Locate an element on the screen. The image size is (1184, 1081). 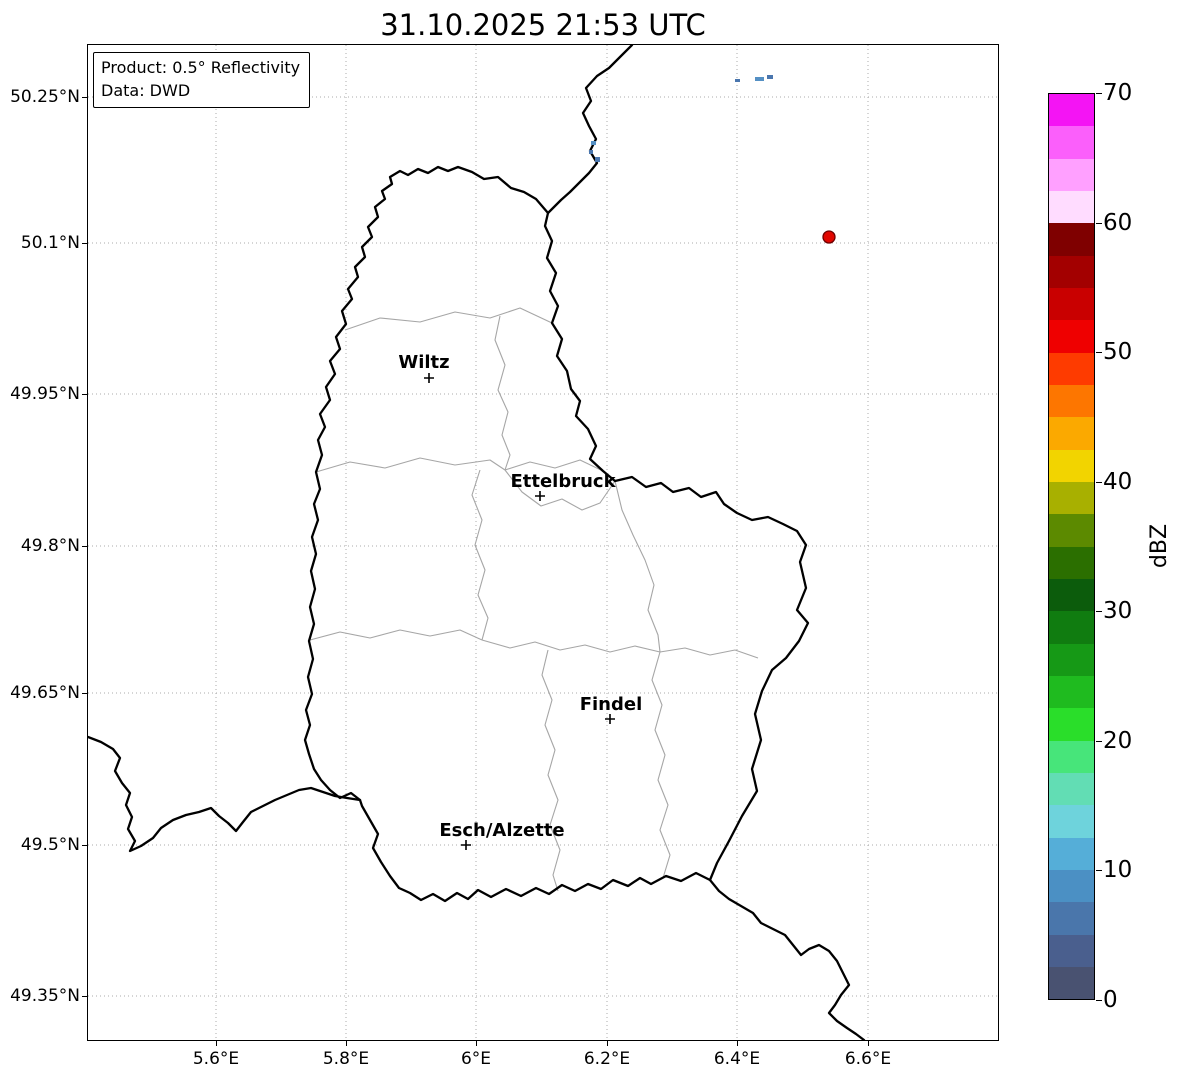
border-north is located at coordinates (590, 130).